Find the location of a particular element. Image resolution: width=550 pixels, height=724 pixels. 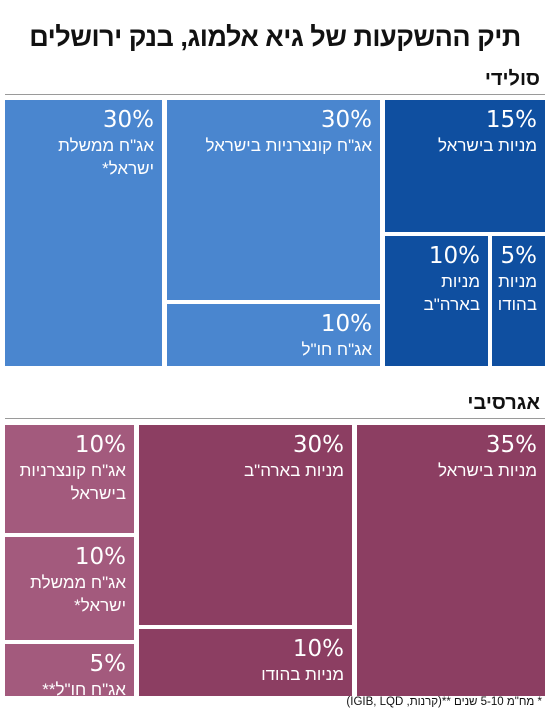

footnote: * מח"מ 5-10 שנים **(קרנות, IGIB, LQD) is located at coordinates (444, 702).